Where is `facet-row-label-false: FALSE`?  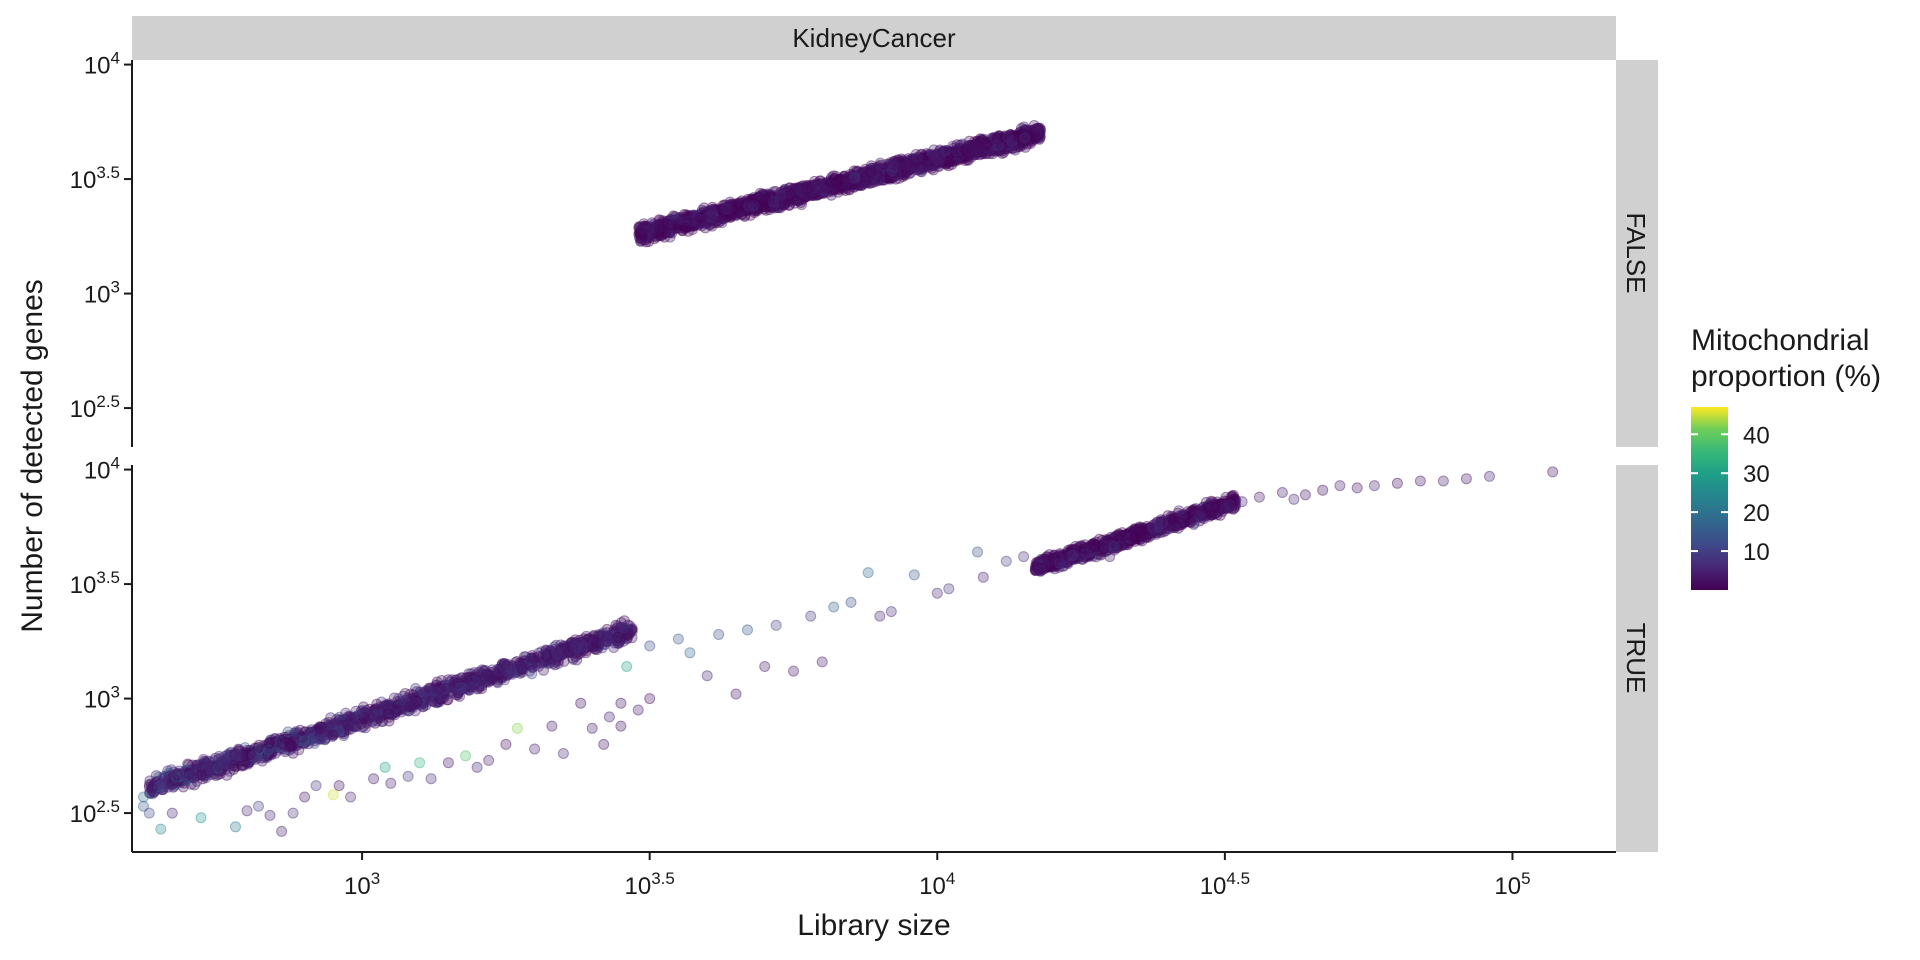 facet-row-label-false: FALSE is located at coordinates (1636, 253).